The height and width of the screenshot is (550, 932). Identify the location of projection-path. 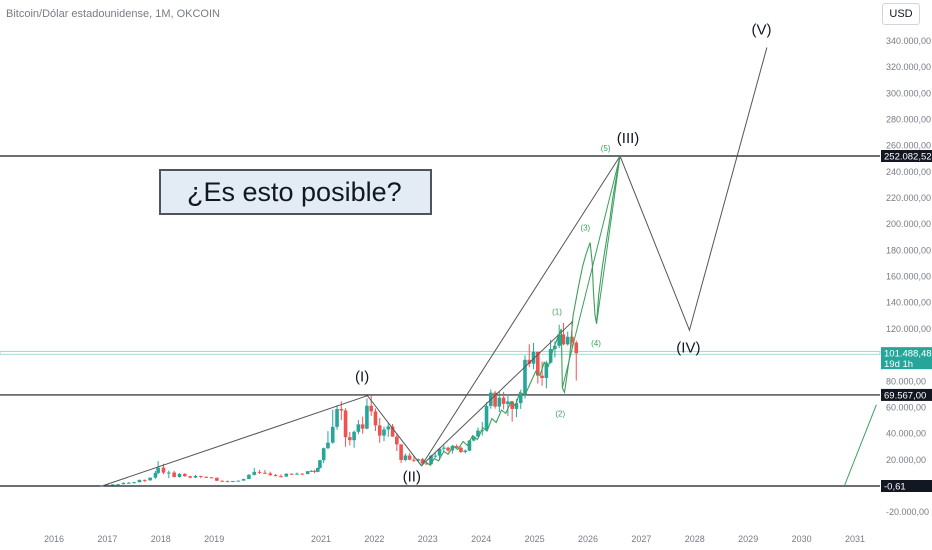
(520, 311).